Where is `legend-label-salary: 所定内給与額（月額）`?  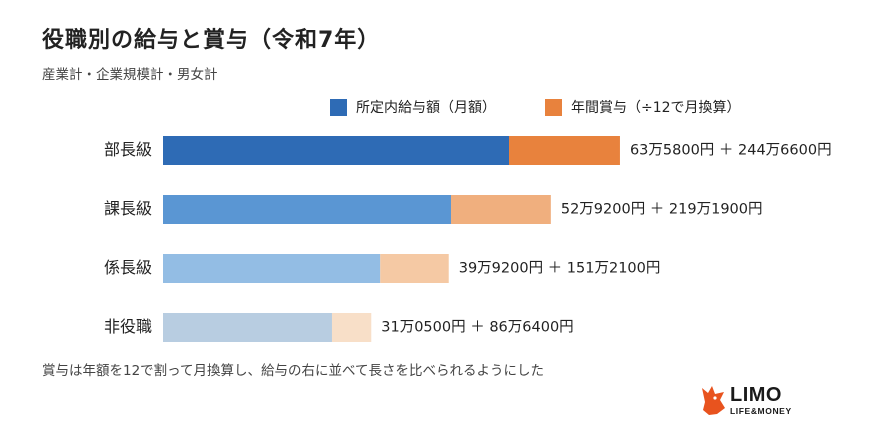
legend-label-salary: 所定内給与額（月額） is located at coordinates (426, 108).